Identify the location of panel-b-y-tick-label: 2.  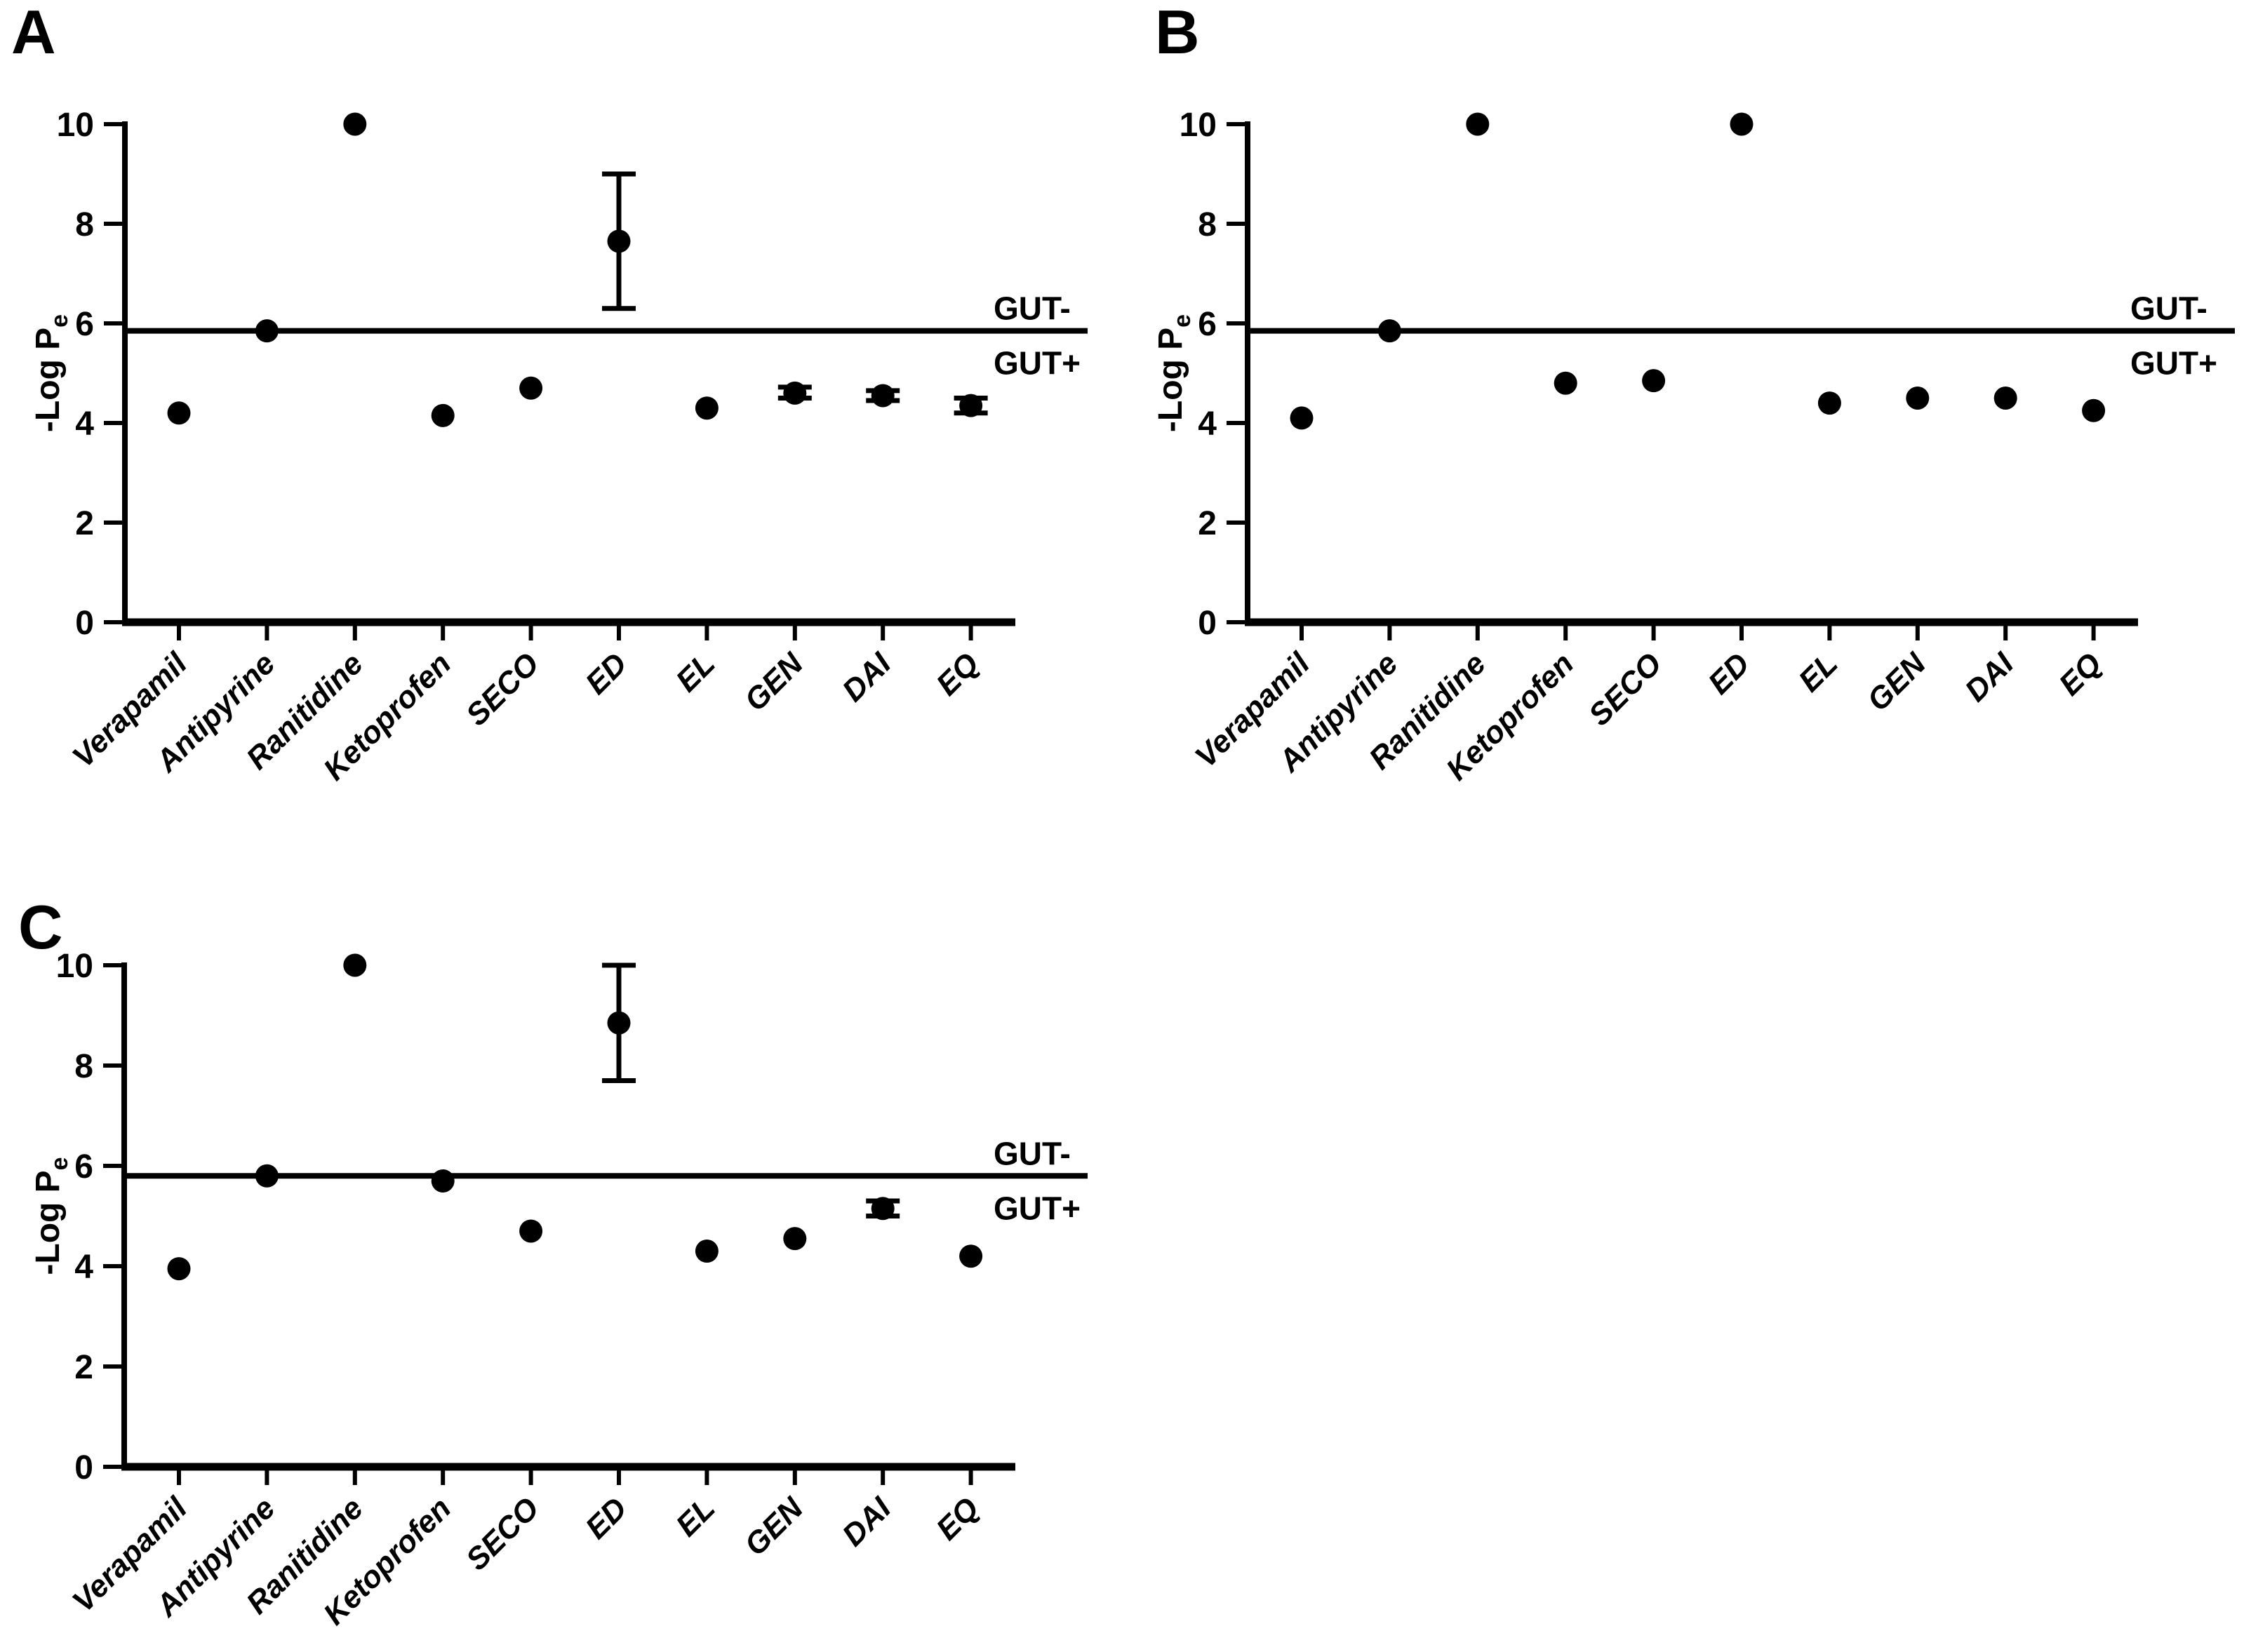
(1207, 523).